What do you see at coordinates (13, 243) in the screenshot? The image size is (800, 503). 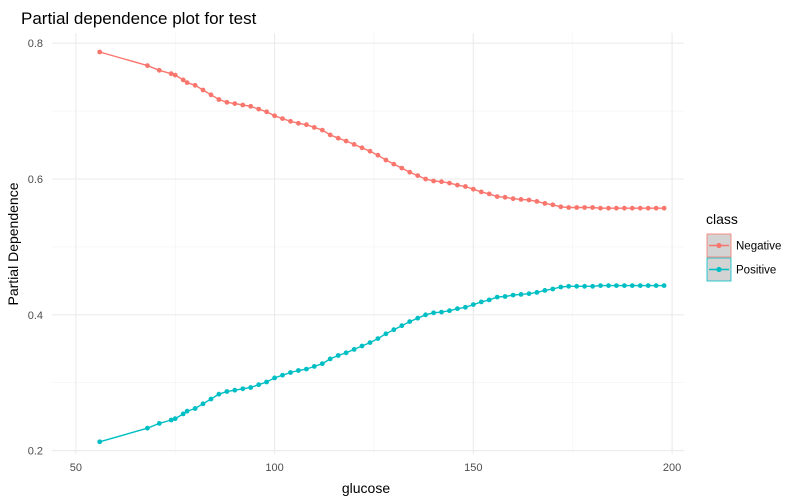 I see `y-axis-title: Partial Dependence` at bounding box center [13, 243].